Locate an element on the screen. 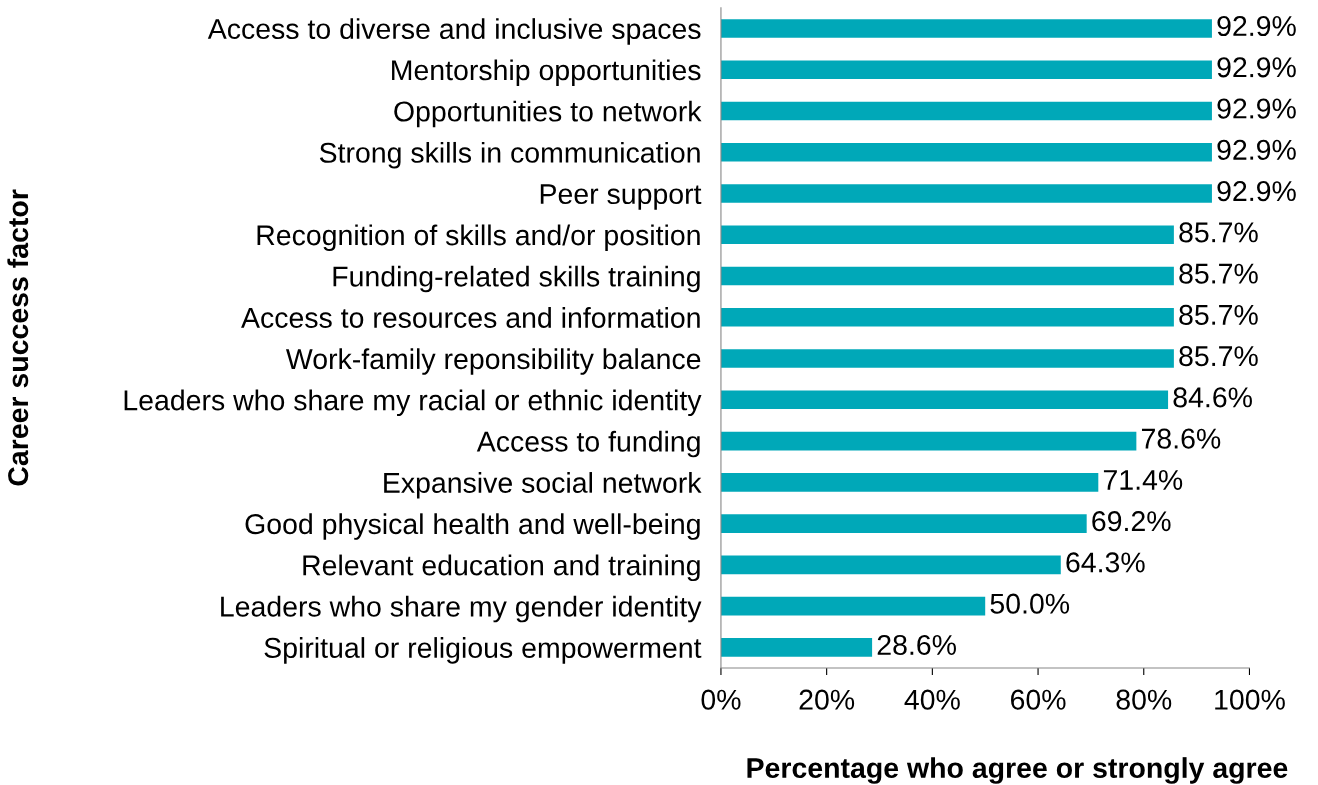  y-tick-label: Leaders who share my gender identity is located at coordinates (461, 609).